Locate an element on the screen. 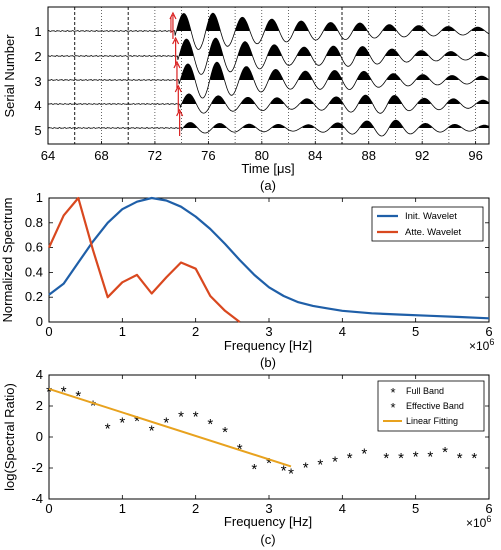 The height and width of the screenshot is (550, 501). panel-c-legend-box is located at coordinates (431, 406).